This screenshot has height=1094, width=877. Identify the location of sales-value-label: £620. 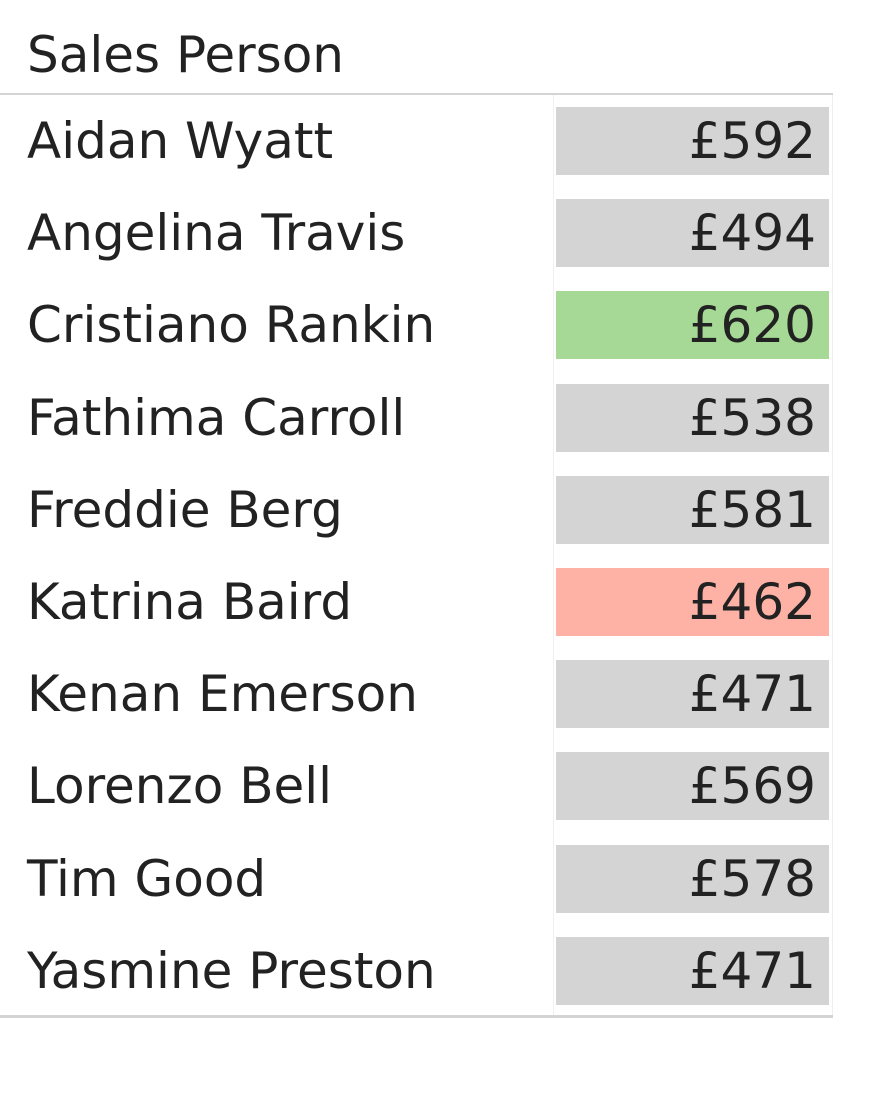
(752, 325).